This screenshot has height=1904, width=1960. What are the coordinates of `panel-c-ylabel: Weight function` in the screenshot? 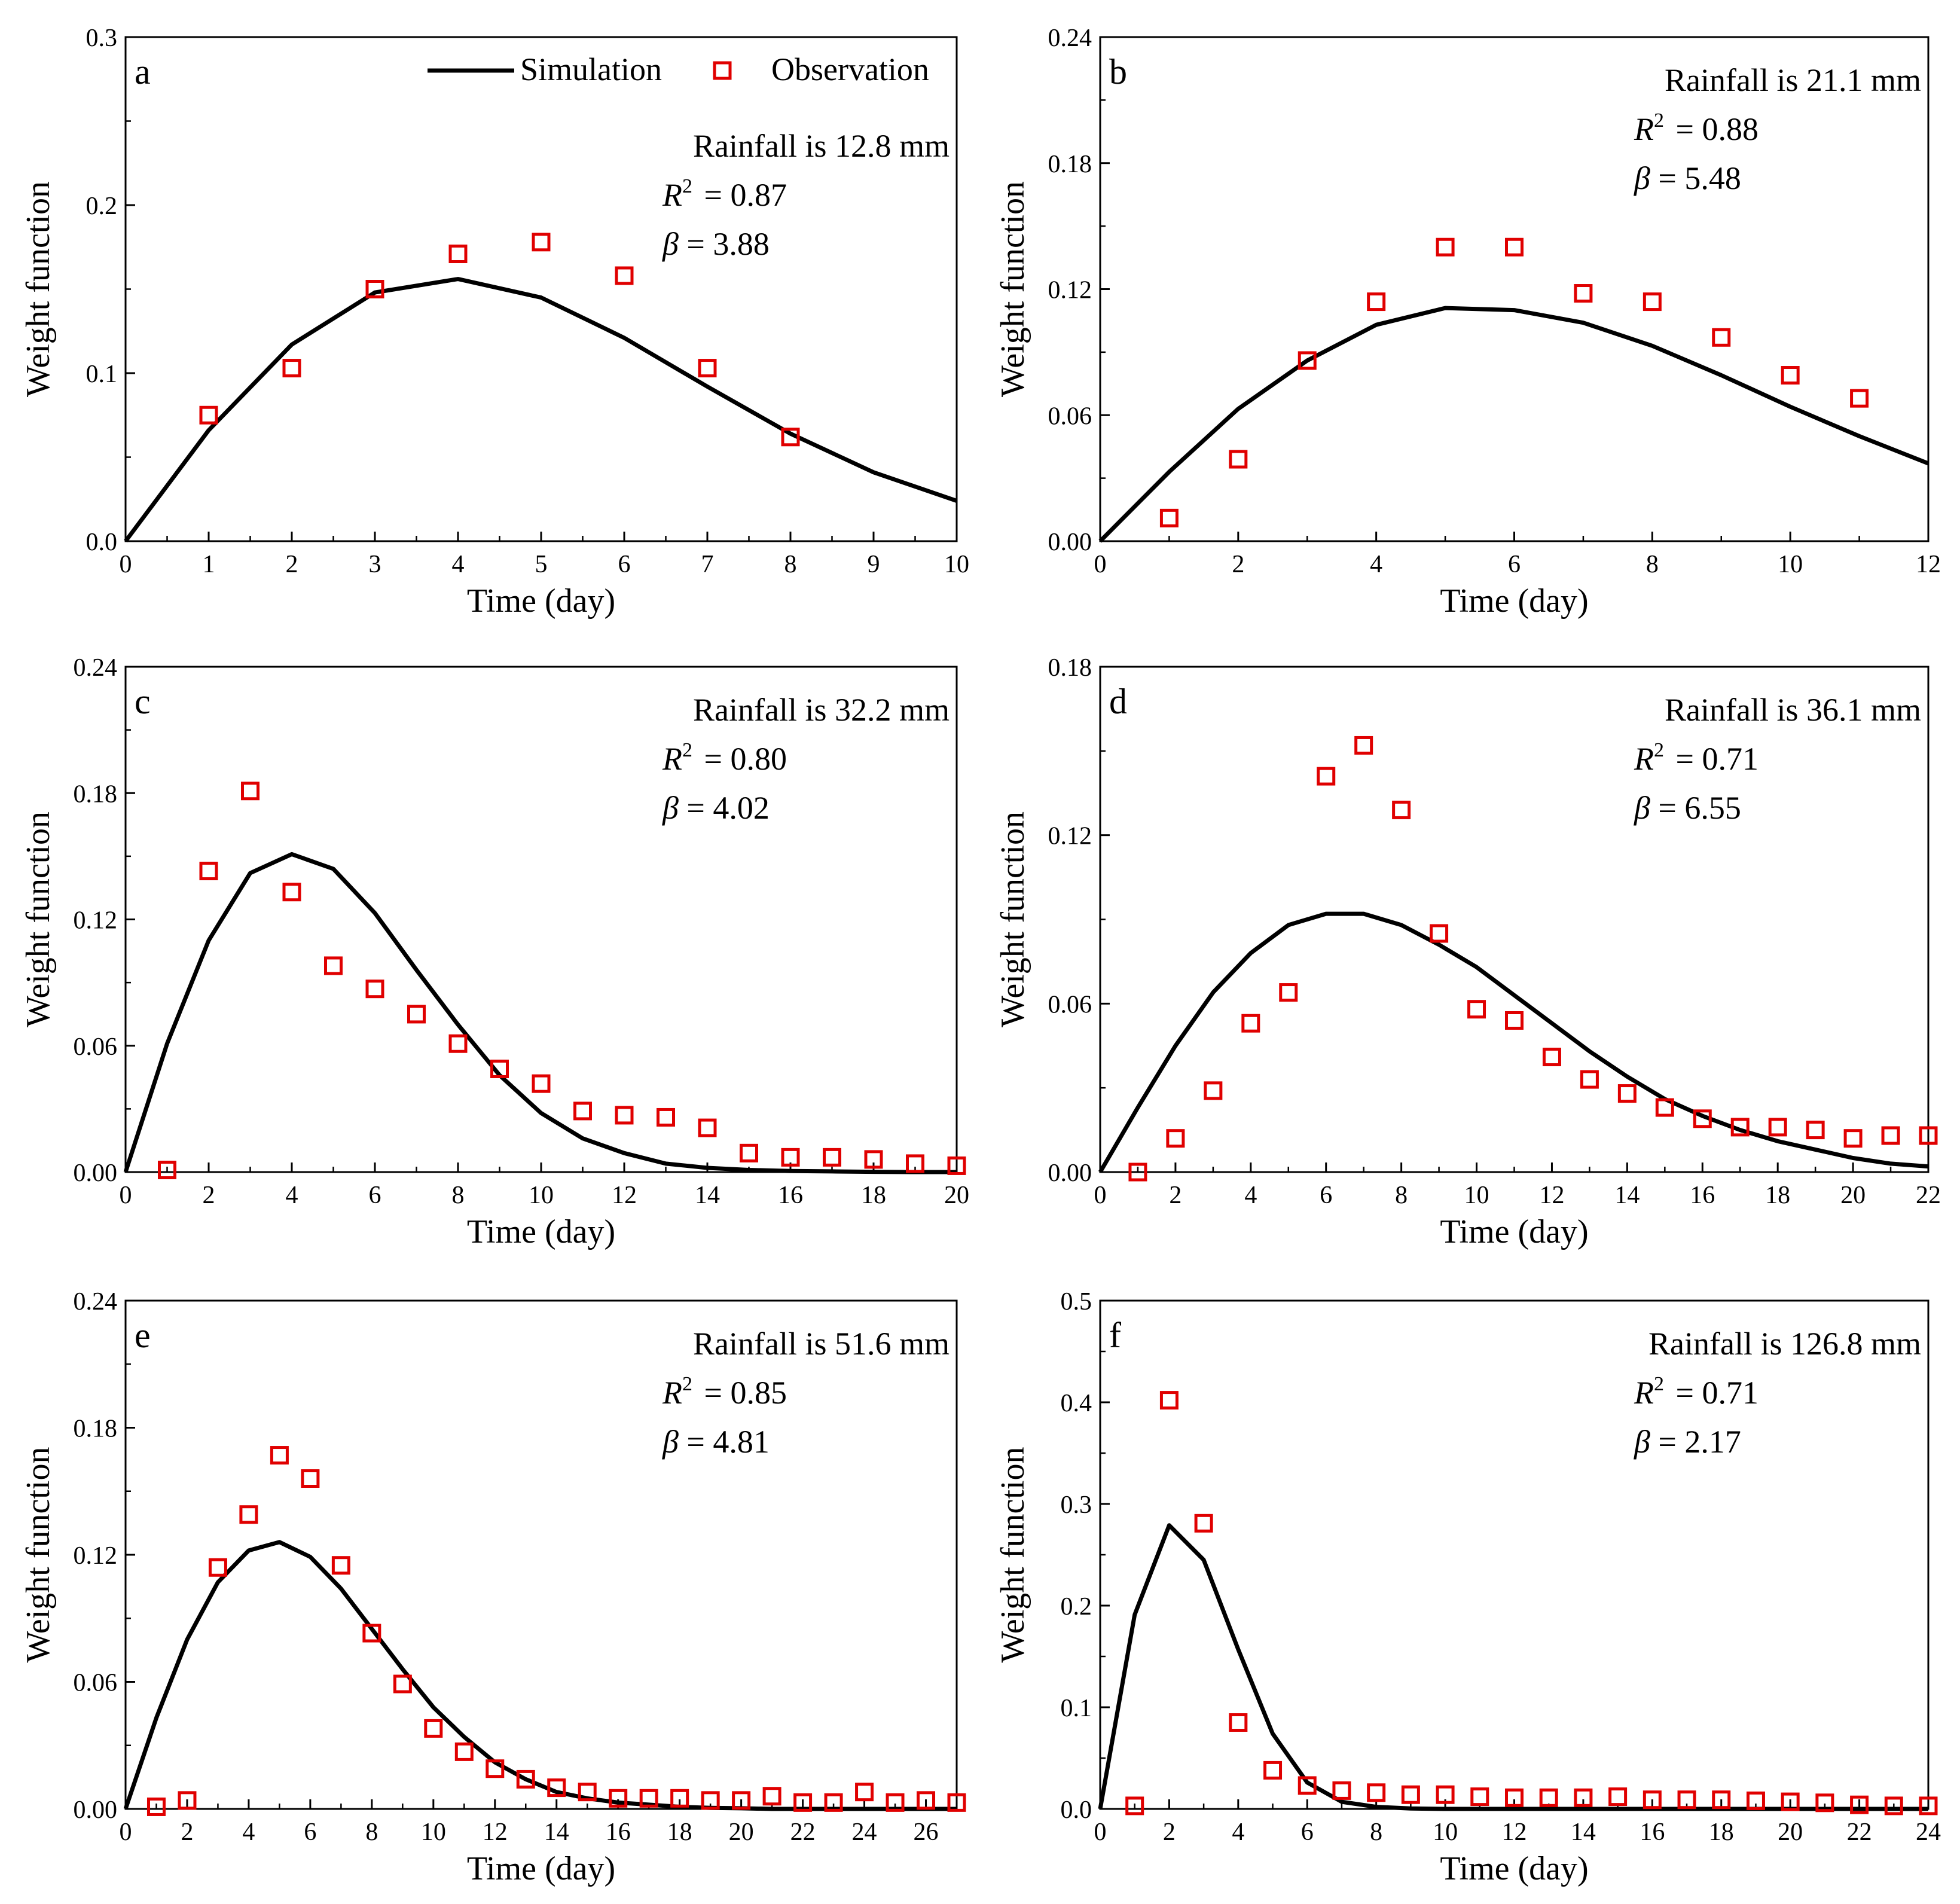 It's located at (39, 919).